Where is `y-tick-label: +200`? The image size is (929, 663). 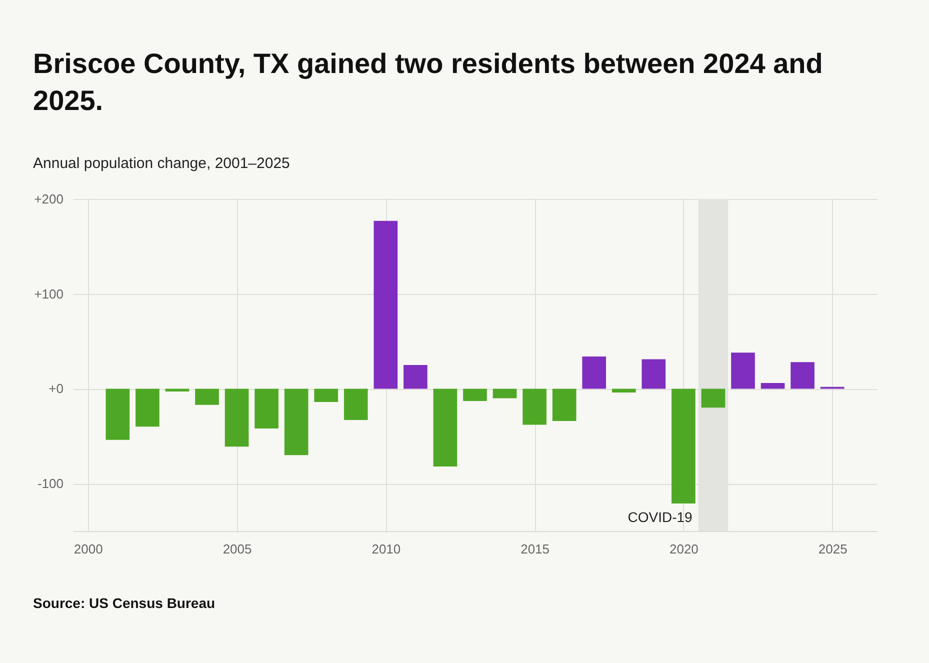
y-tick-label: +200 is located at coordinates (49, 199).